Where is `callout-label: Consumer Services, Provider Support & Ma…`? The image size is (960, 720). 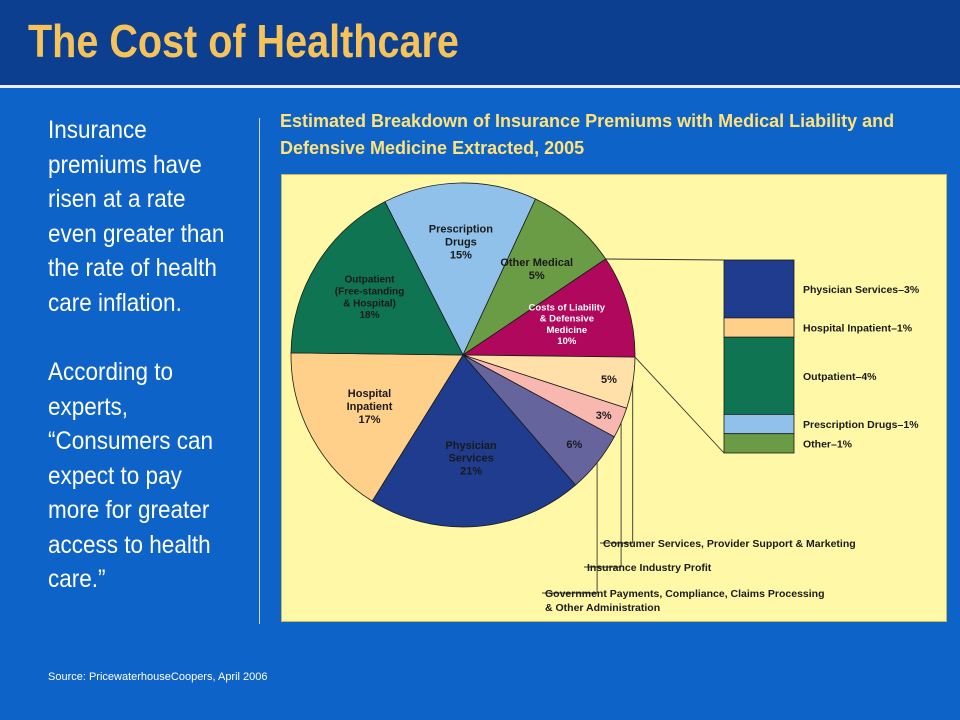
callout-label: Consumer Services, Provider Support & Ma… is located at coordinates (729, 544).